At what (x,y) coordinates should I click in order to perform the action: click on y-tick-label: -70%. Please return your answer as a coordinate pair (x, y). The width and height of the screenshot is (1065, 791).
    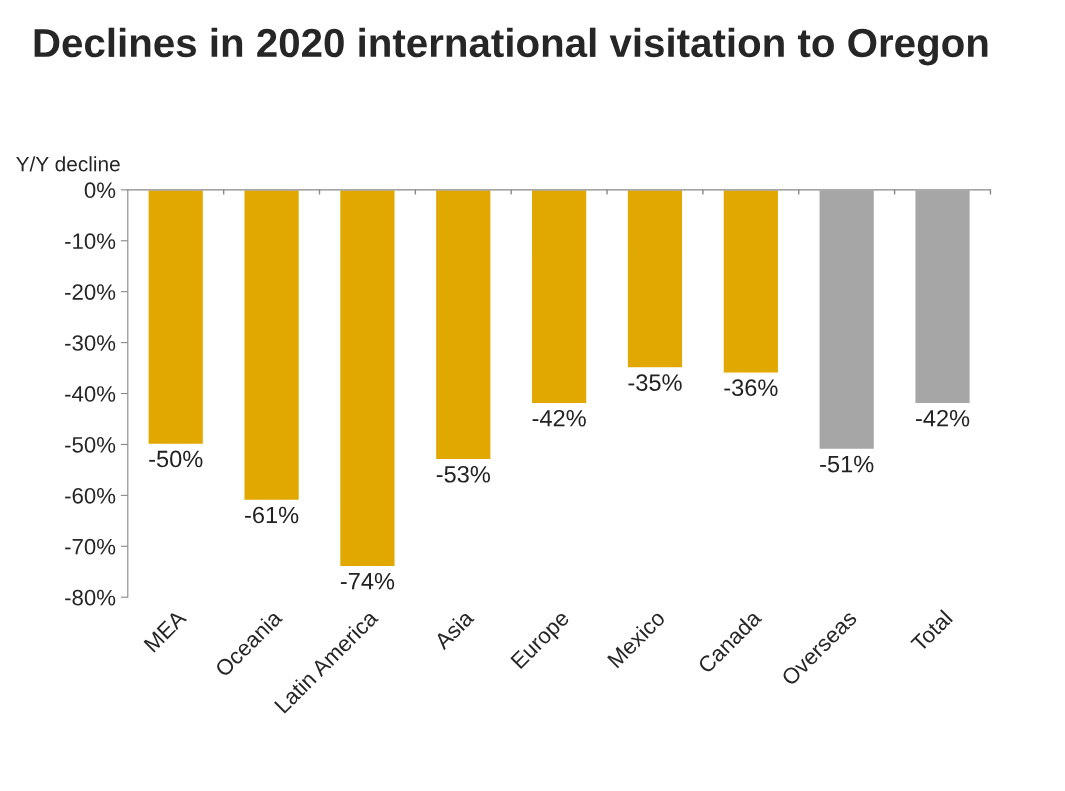
    Looking at the image, I should click on (90, 546).